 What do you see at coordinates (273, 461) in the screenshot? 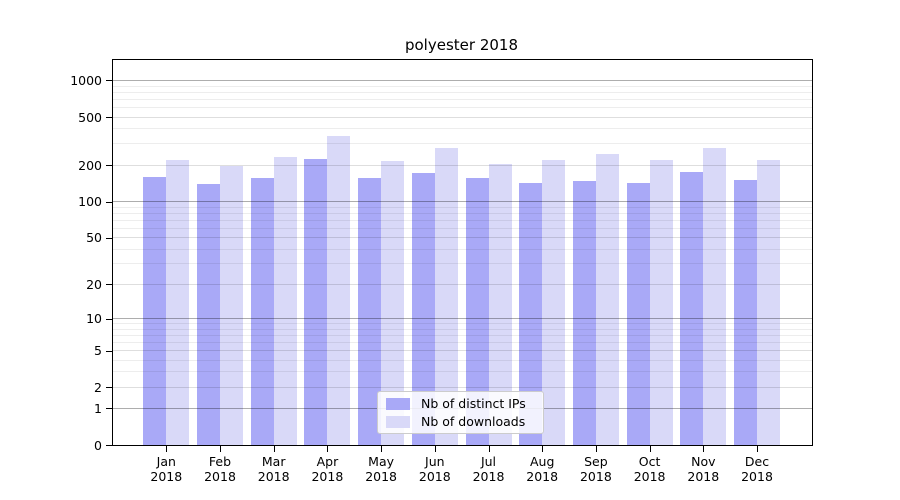
I see `x-tick-month: Mar` at bounding box center [273, 461].